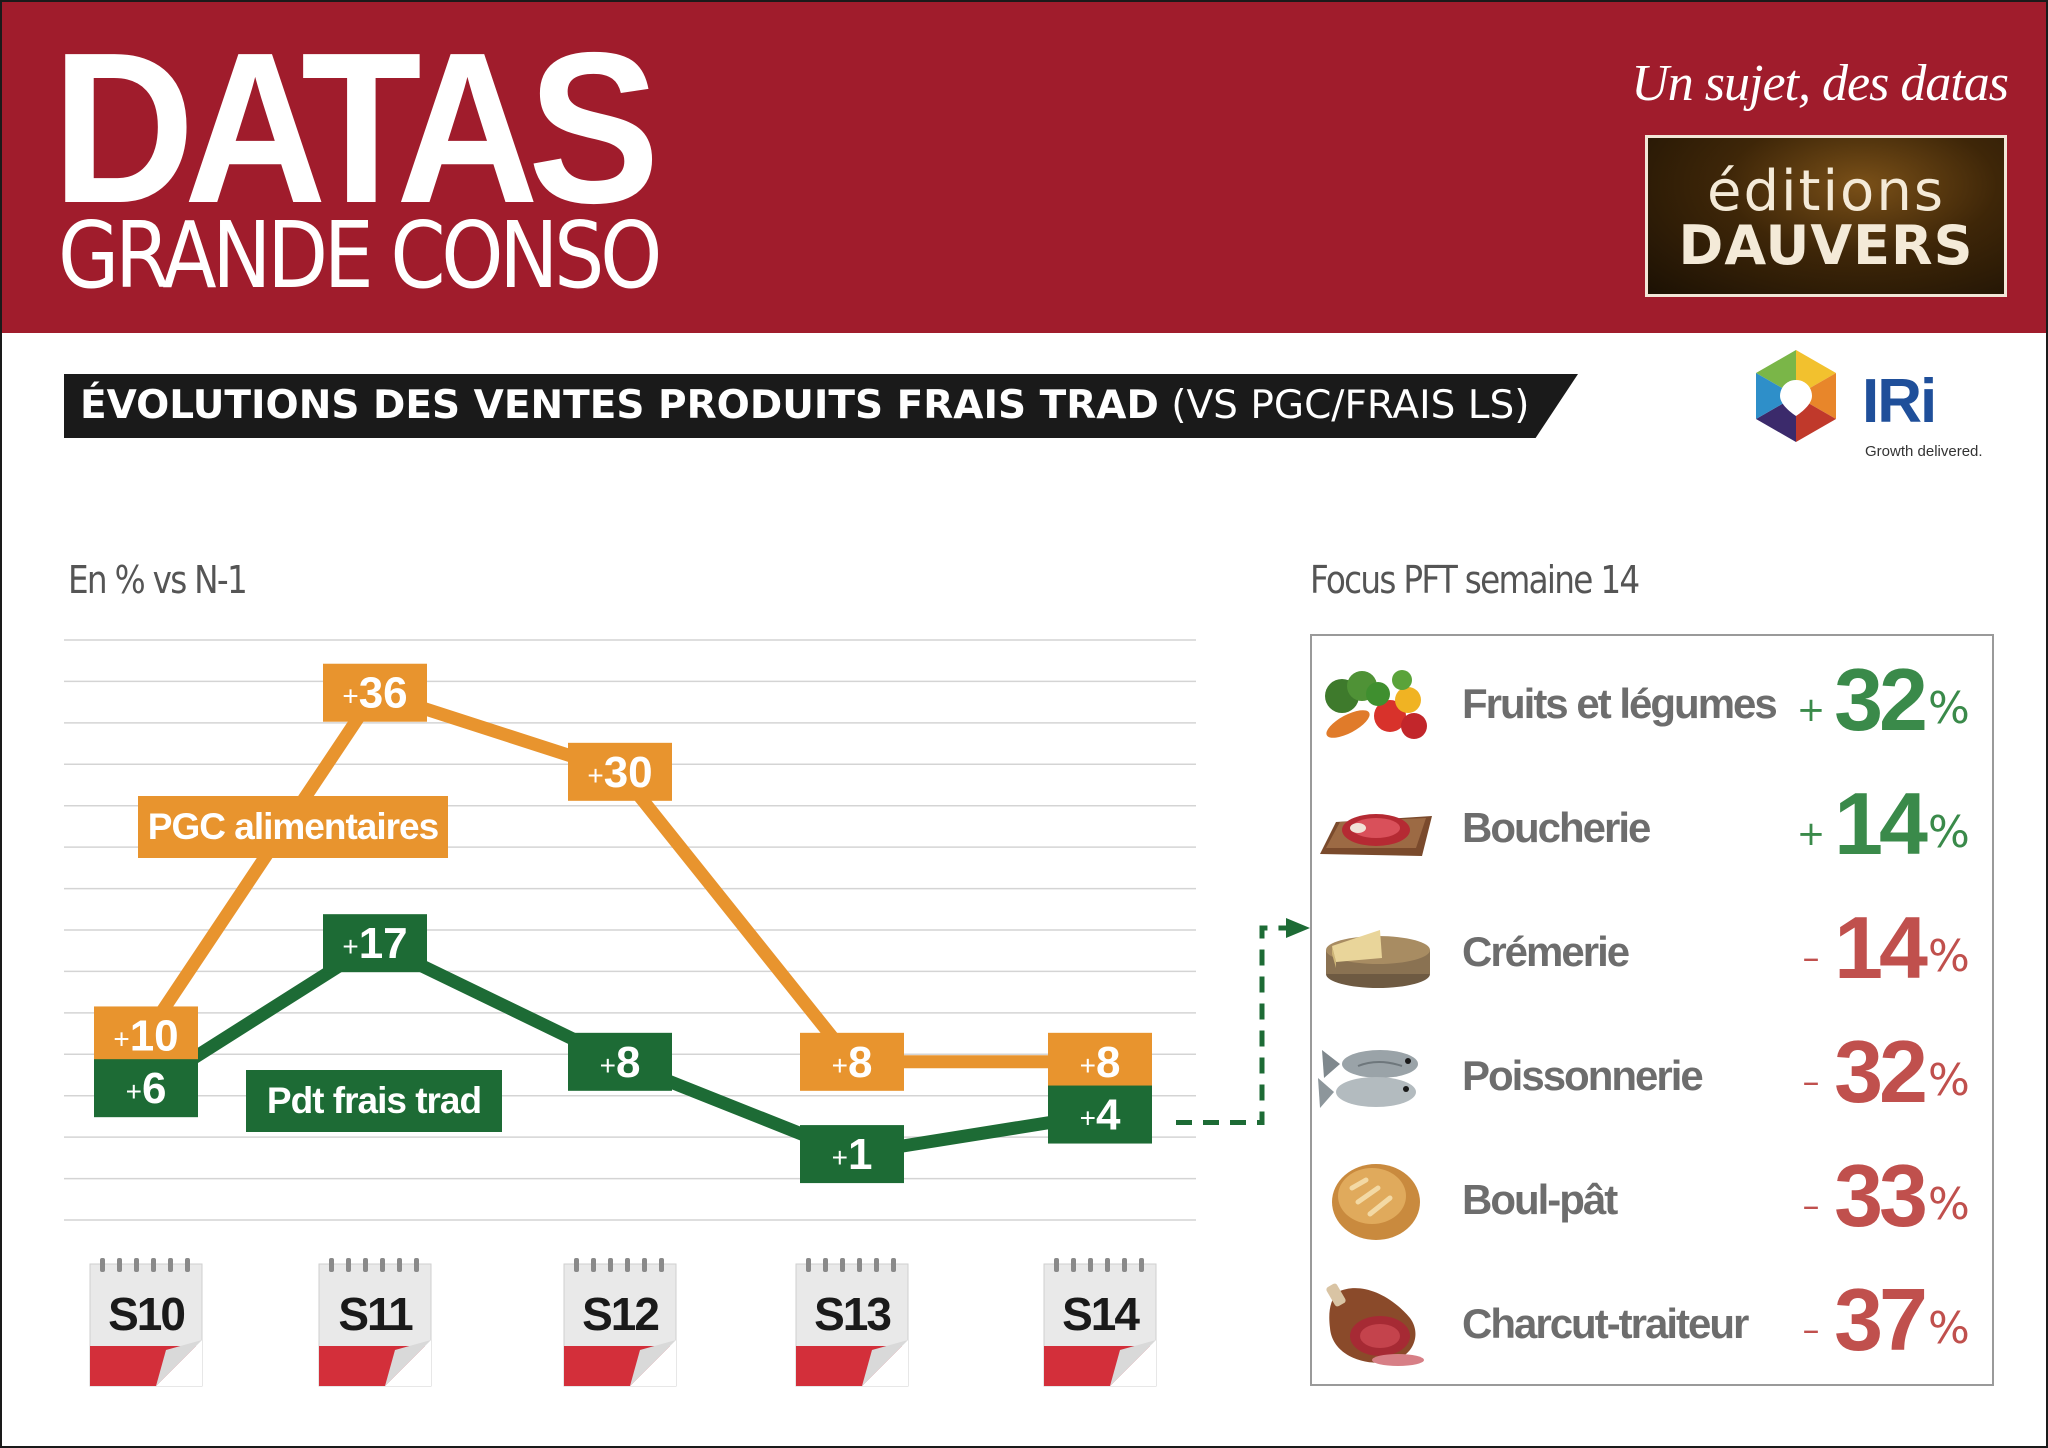 This screenshot has width=2048, height=1448. I want to click on x-tick-s12: S12, so click(620, 1322).